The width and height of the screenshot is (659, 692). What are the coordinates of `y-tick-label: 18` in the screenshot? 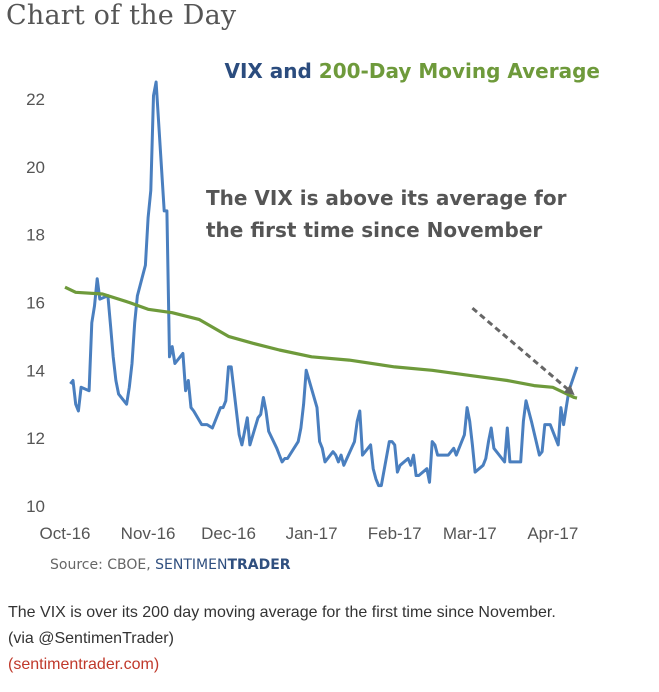 It's located at (35, 235).